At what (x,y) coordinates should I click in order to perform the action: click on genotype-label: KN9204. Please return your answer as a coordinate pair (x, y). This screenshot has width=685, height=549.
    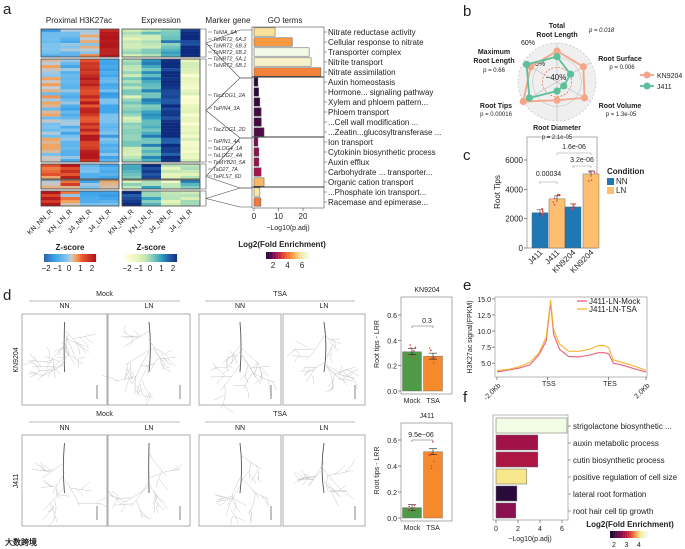
    Looking at the image, I should click on (16, 359).